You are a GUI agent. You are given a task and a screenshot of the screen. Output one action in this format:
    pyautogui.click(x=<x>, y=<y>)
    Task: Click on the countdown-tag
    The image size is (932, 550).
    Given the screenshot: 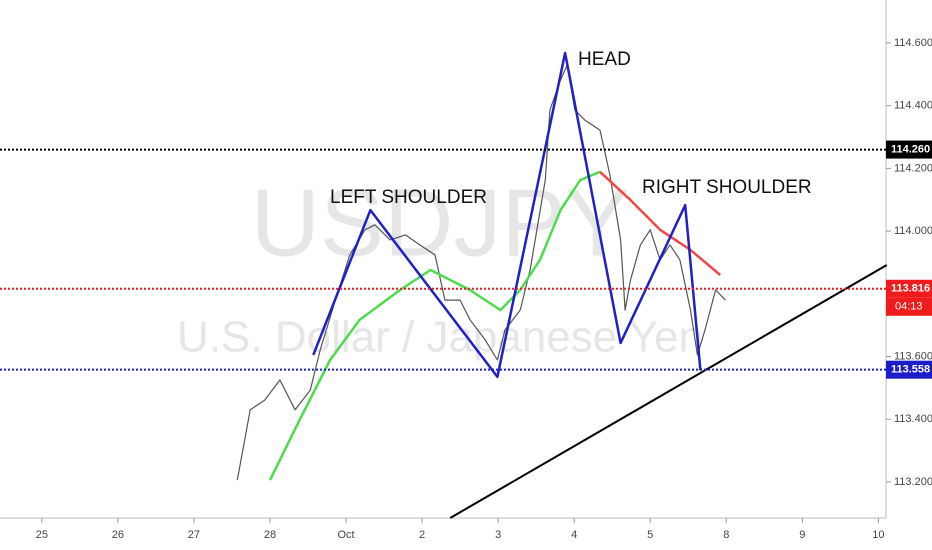 What is the action you would take?
    pyautogui.click(x=909, y=306)
    